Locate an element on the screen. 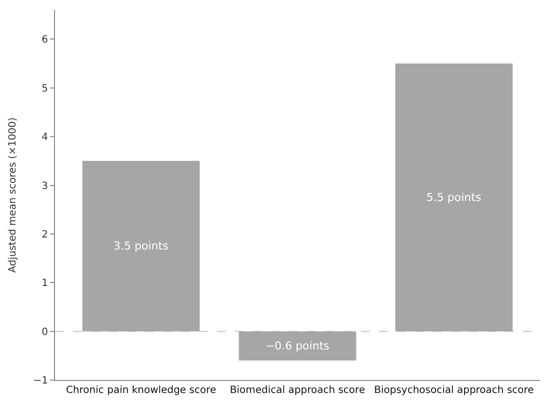  y-tick-label: 4 is located at coordinates (45, 138).